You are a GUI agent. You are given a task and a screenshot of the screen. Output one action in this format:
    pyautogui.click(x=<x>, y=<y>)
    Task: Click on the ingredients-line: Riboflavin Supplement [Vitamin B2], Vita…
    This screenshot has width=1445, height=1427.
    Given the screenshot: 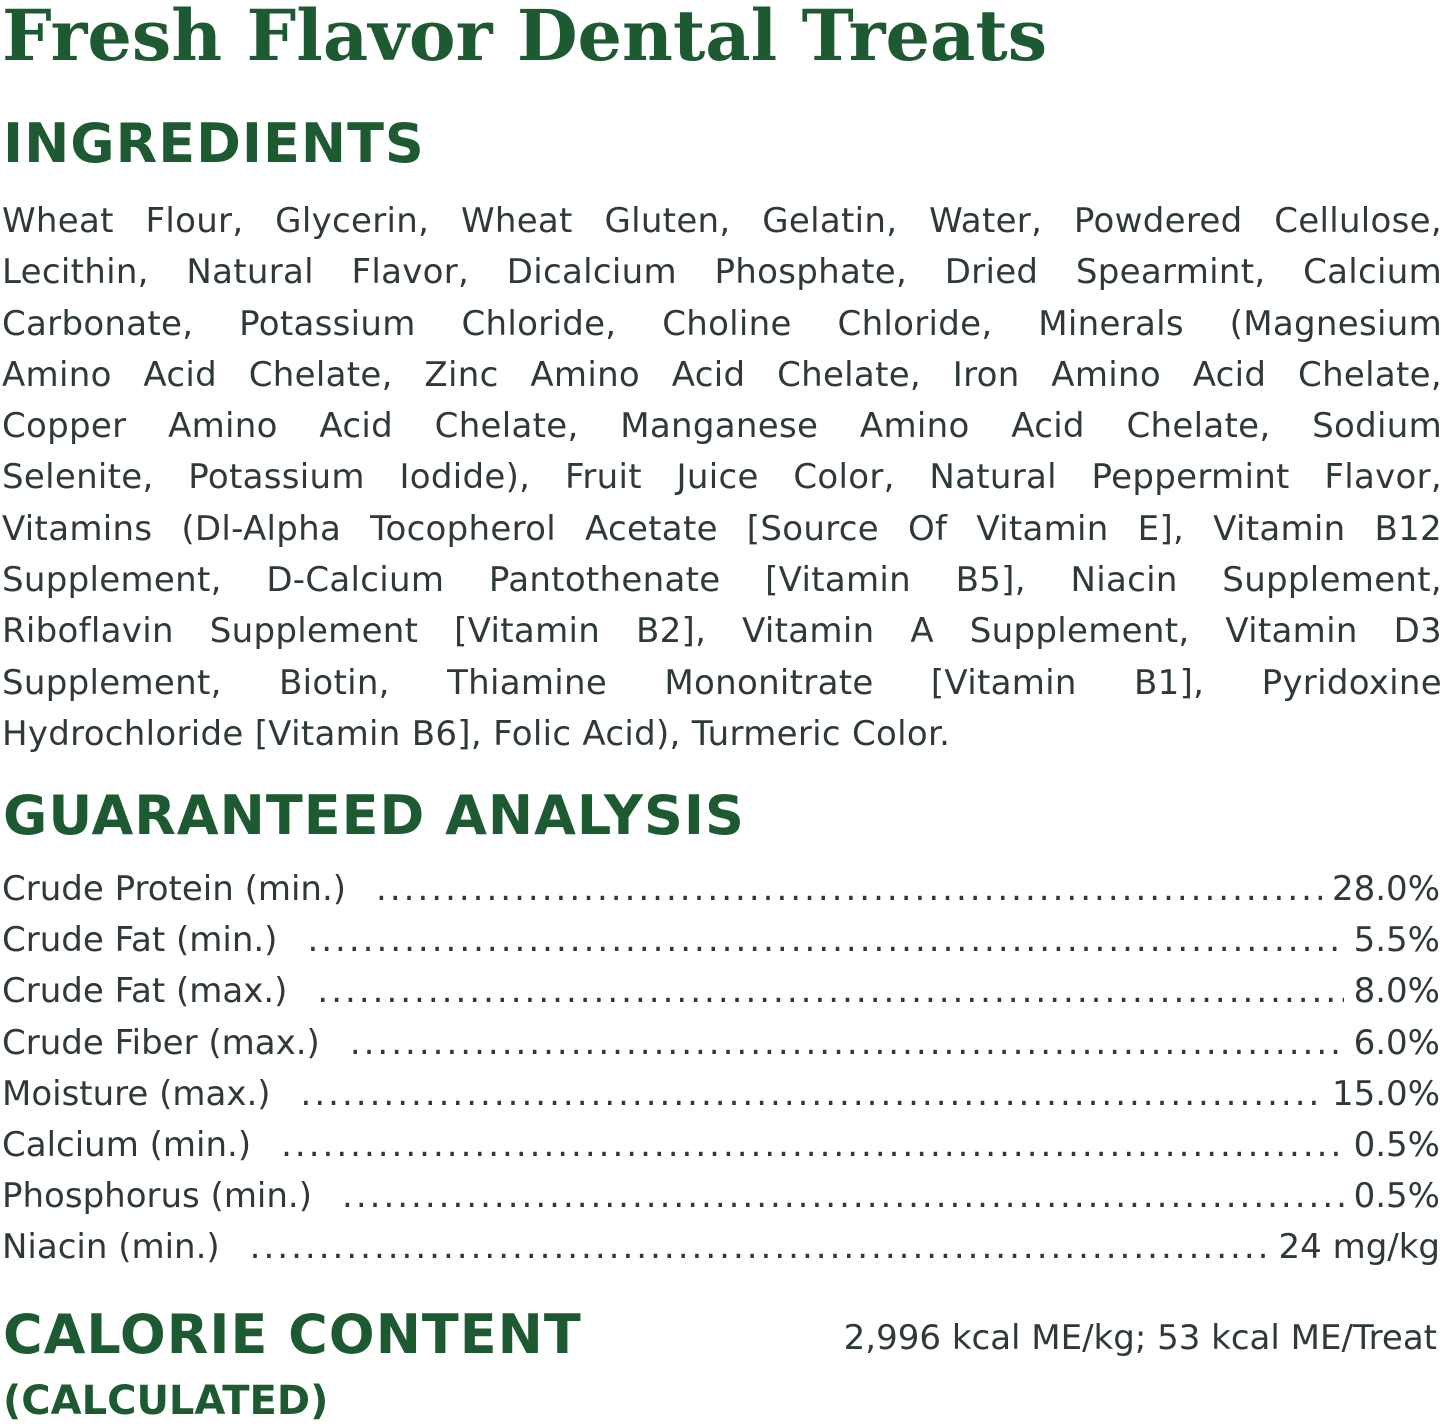 What is the action you would take?
    pyautogui.click(x=722, y=631)
    